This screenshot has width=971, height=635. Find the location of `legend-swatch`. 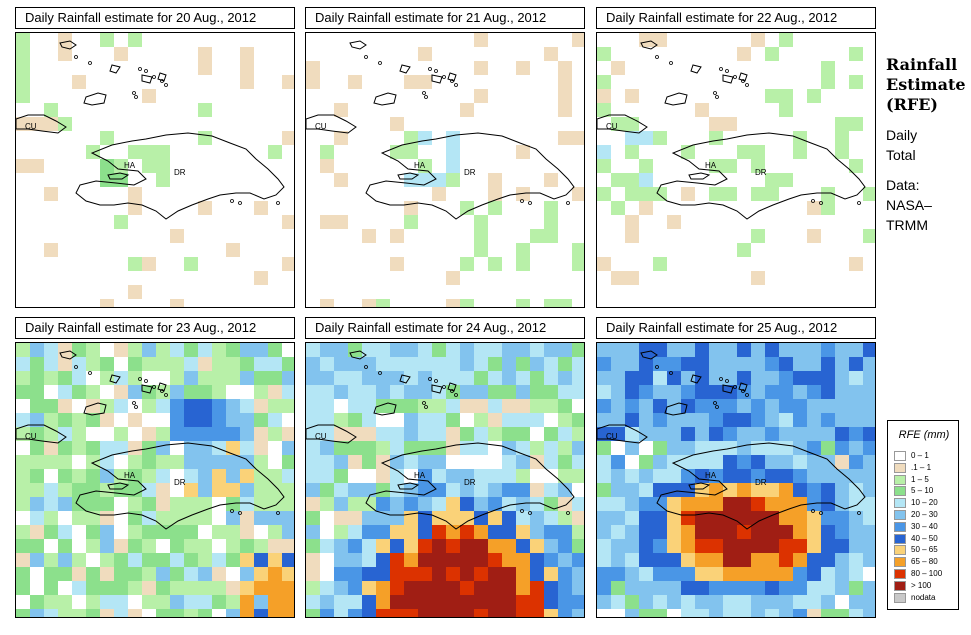

legend-swatch is located at coordinates (900, 585).